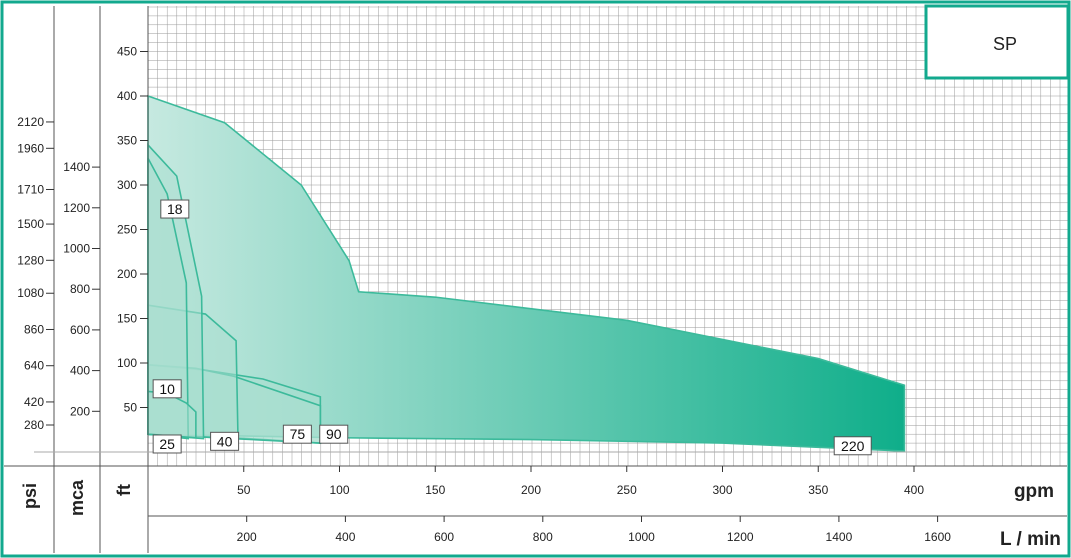 The width and height of the screenshot is (1071, 558). What do you see at coordinates (127, 96) in the screenshot?
I see `ft-tick-label: 400` at bounding box center [127, 96].